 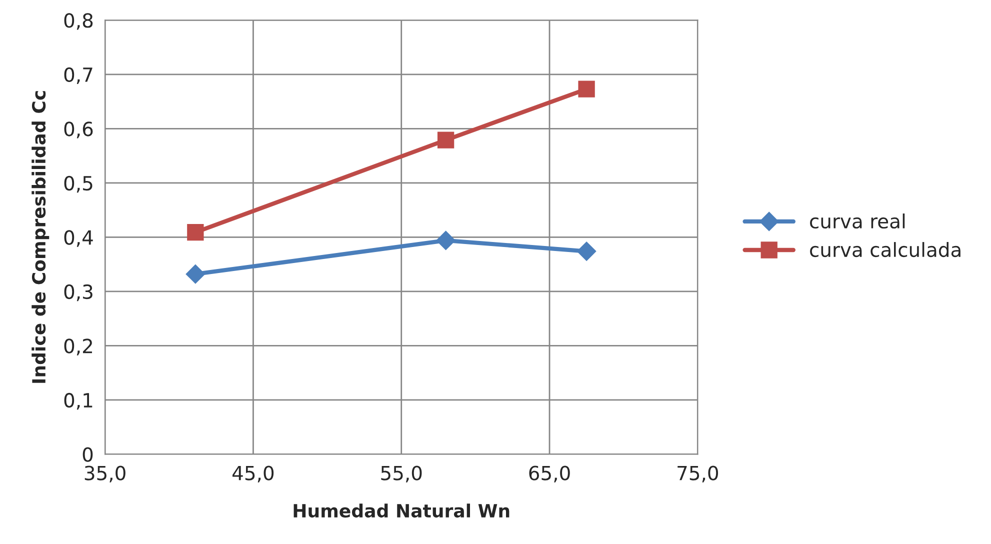 I want to click on y-tick-label: 0,8, so click(x=78, y=21).